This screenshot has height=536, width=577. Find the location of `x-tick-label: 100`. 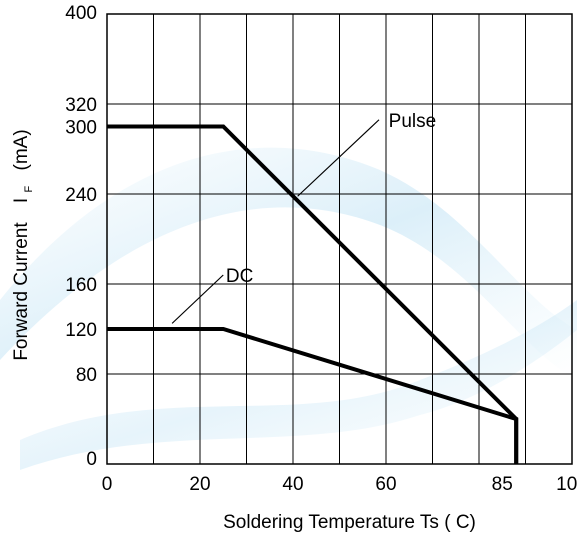

x-tick-label: 100 is located at coordinates (566, 484).